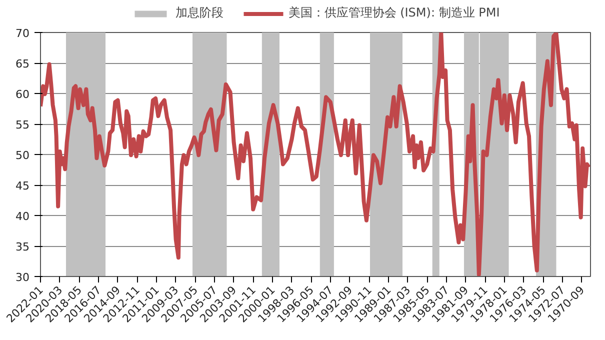 This screenshot has height=340, width=605. I want to click on y-tick-label: 45, so click(23, 186).